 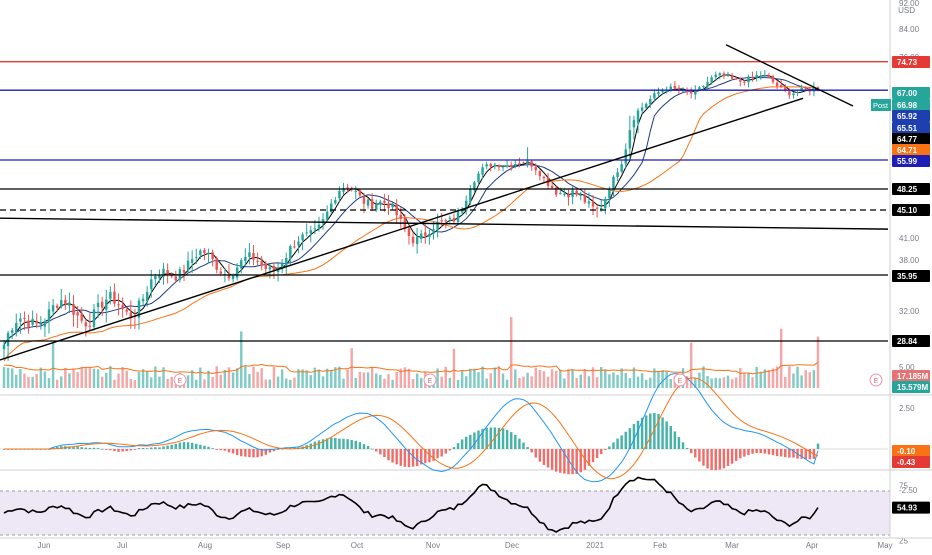 What do you see at coordinates (445, 513) in the screenshot?
I see `rsi-band` at bounding box center [445, 513].